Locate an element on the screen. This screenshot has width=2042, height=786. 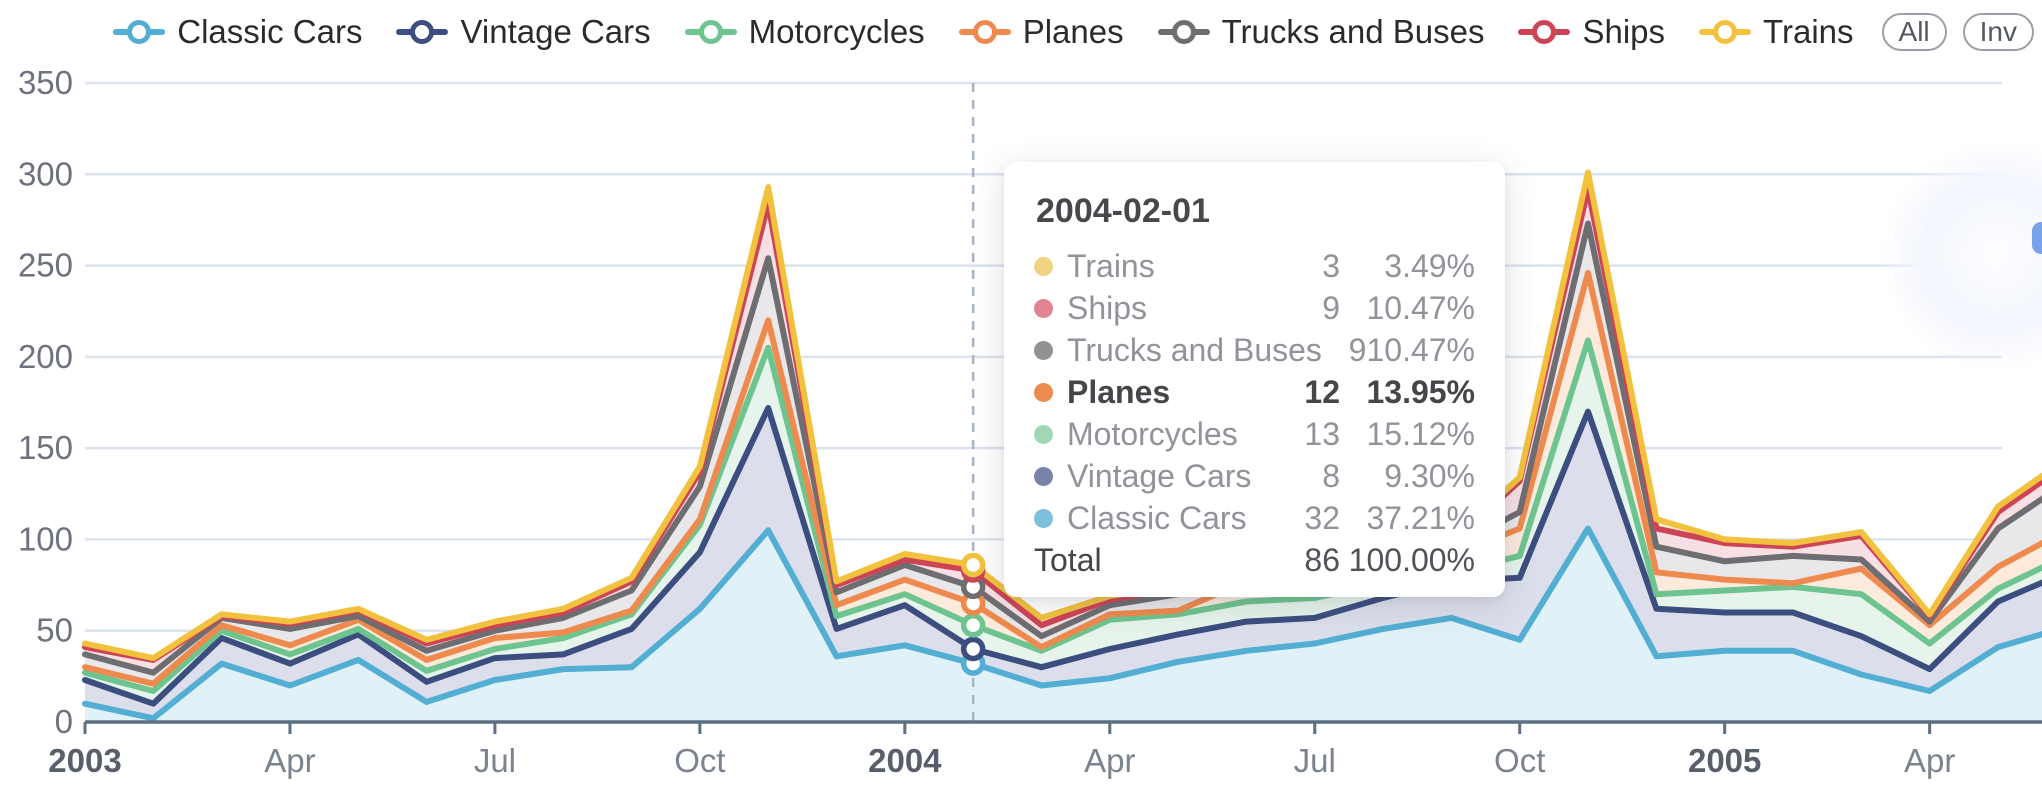
legend-item-ships: Ships is located at coordinates (1591, 32).